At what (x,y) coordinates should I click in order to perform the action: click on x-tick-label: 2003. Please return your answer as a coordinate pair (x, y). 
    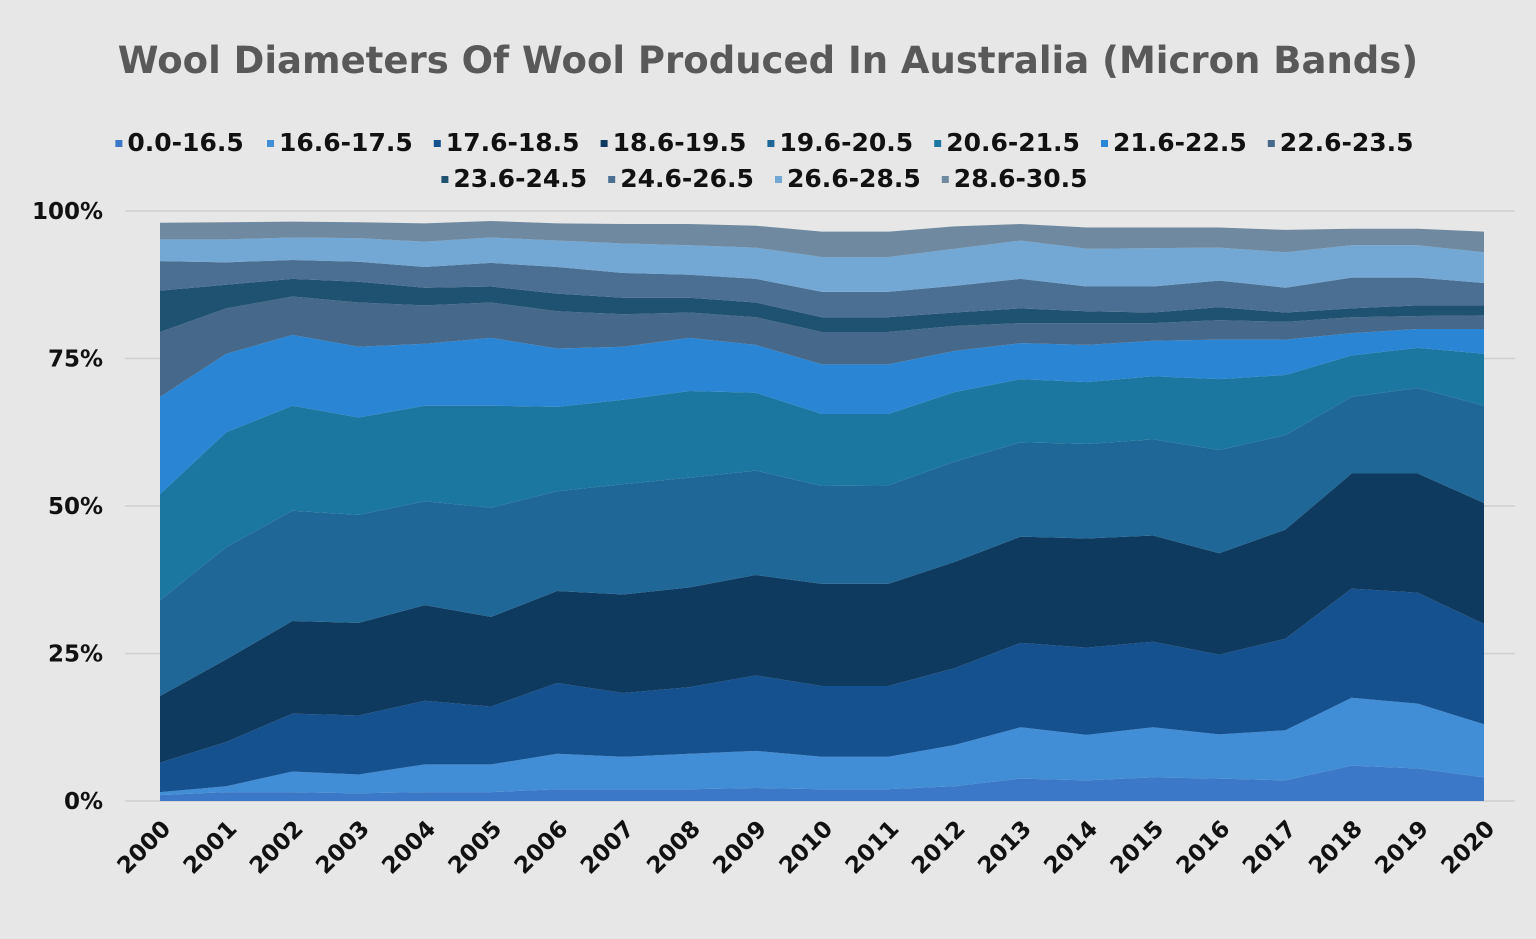
    Looking at the image, I should click on (343, 848).